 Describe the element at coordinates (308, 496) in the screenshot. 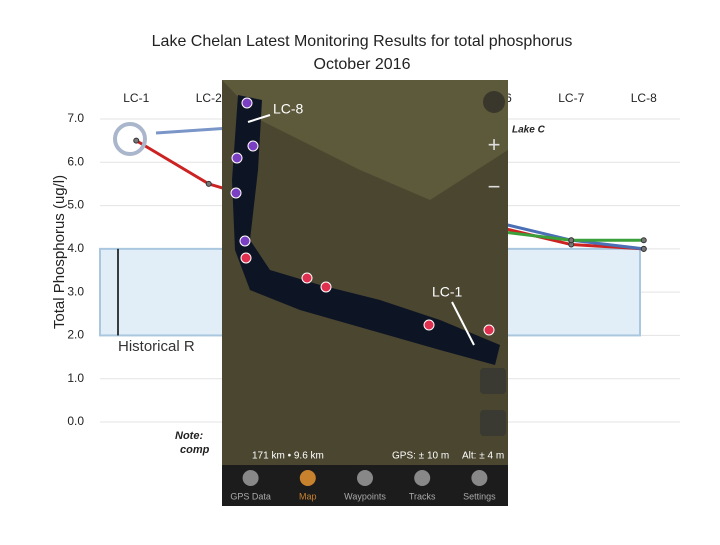

I see `tab-label: Map` at that location.